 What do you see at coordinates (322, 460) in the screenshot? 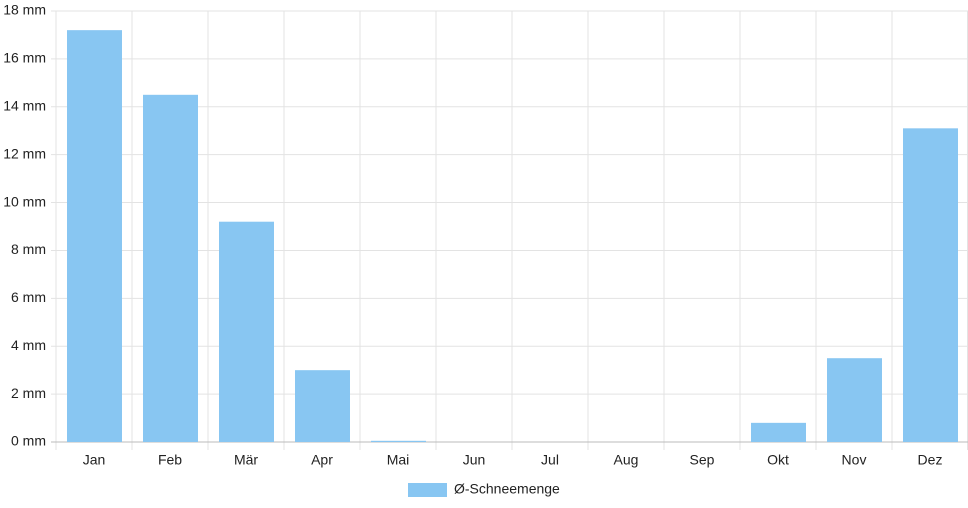
I see `x-tick-label: Apr` at bounding box center [322, 460].